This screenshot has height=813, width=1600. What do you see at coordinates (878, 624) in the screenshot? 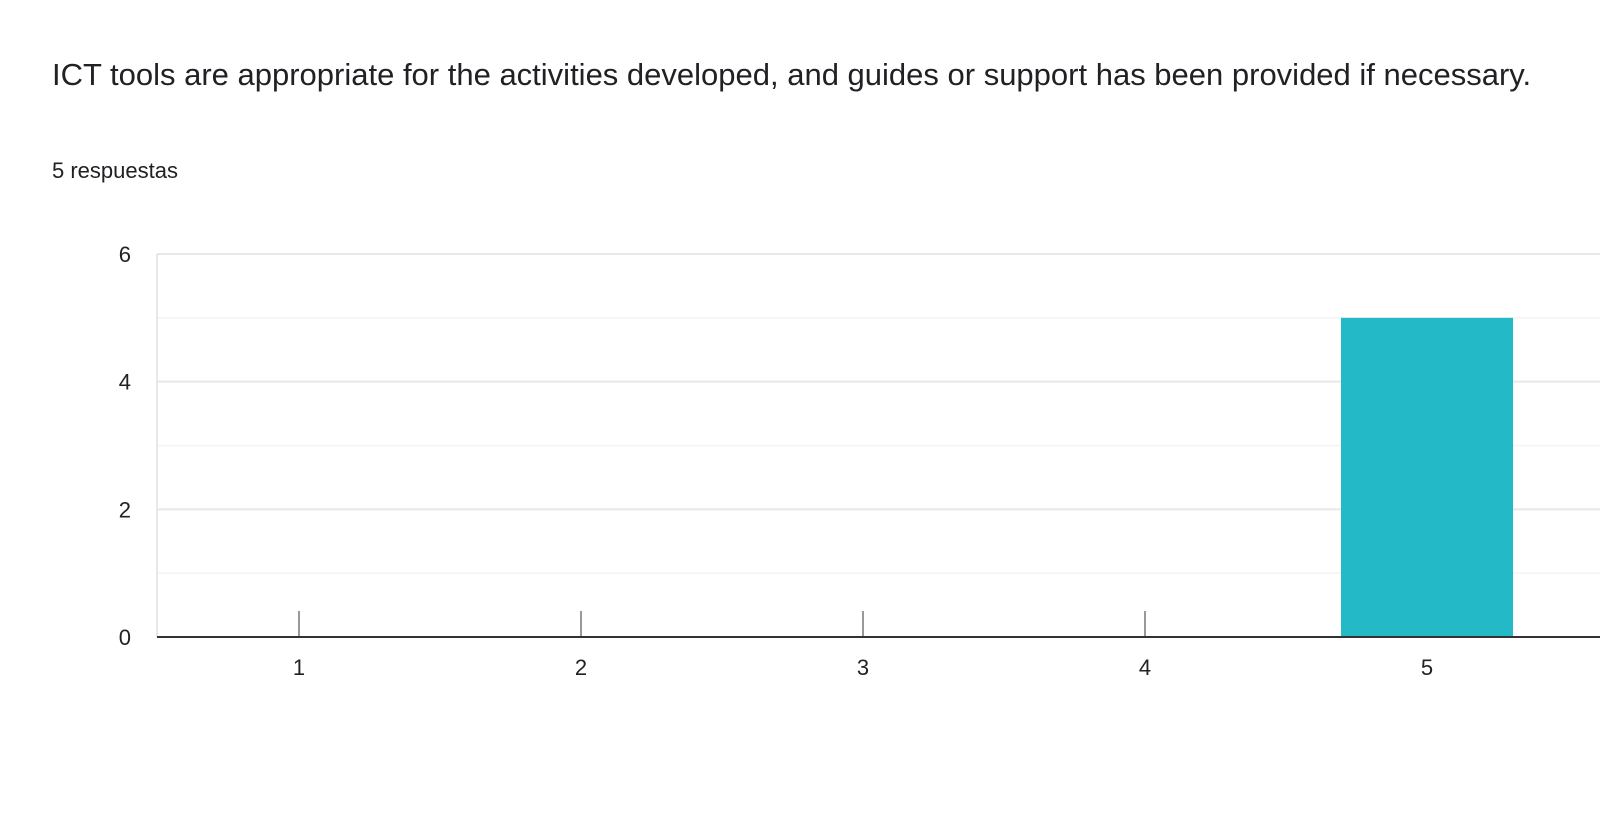
I see `chart-axes` at bounding box center [878, 624].